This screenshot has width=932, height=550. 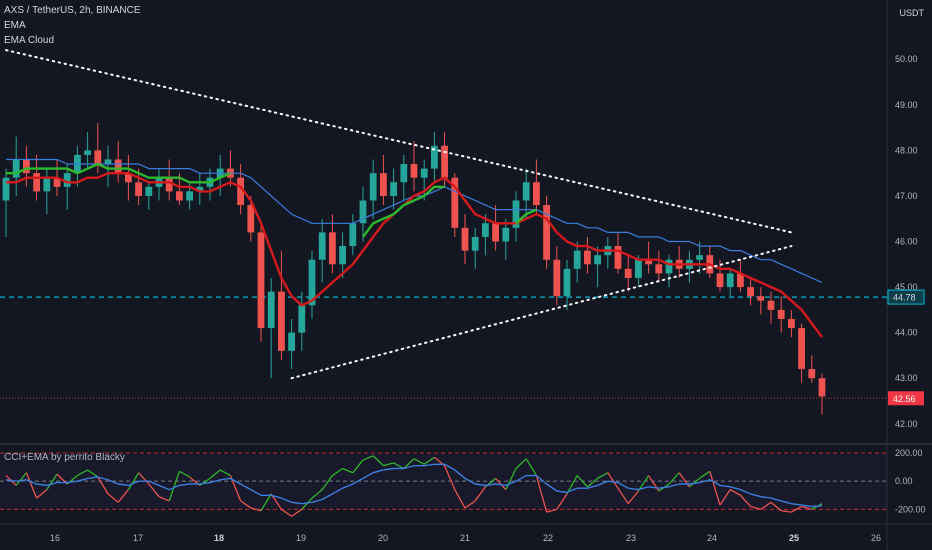 What do you see at coordinates (906, 333) in the screenshot?
I see `price-tick-label: 44.00` at bounding box center [906, 333].